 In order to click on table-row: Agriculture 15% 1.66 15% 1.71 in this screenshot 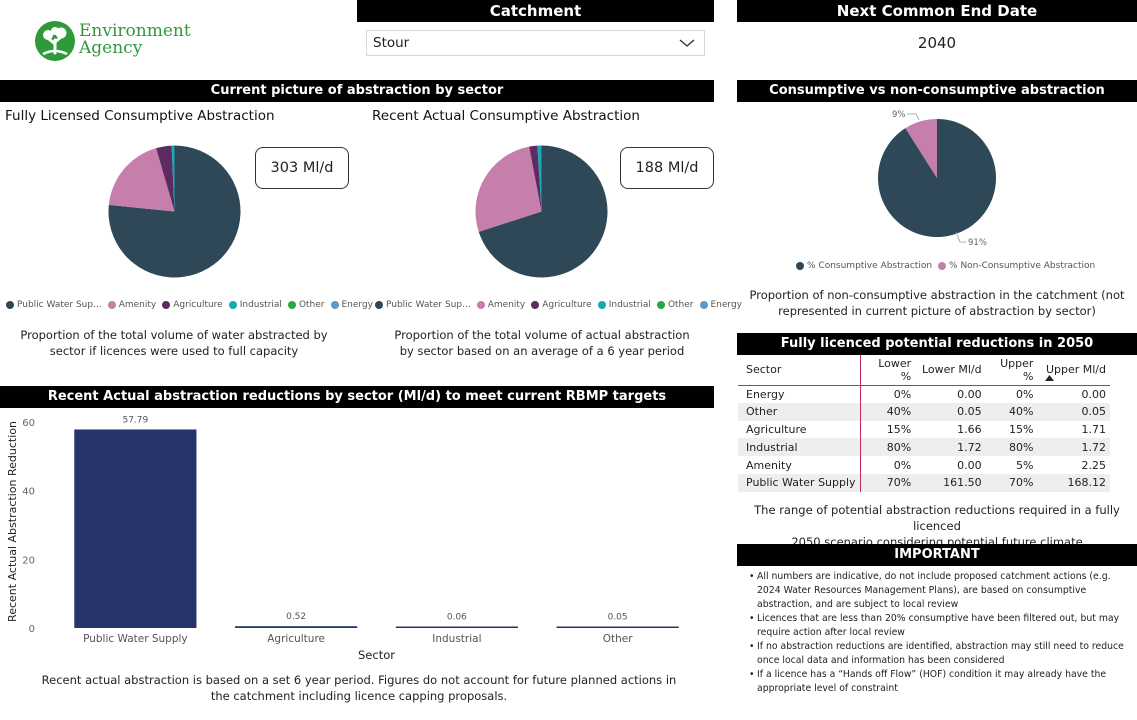, I will do `click(924, 429)`.